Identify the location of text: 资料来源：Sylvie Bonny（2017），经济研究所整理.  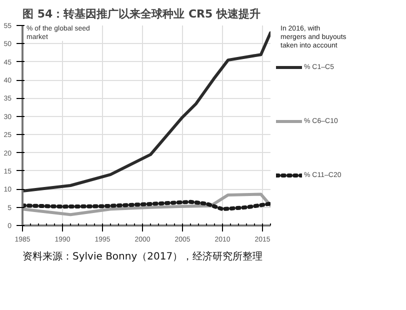
(142, 256).